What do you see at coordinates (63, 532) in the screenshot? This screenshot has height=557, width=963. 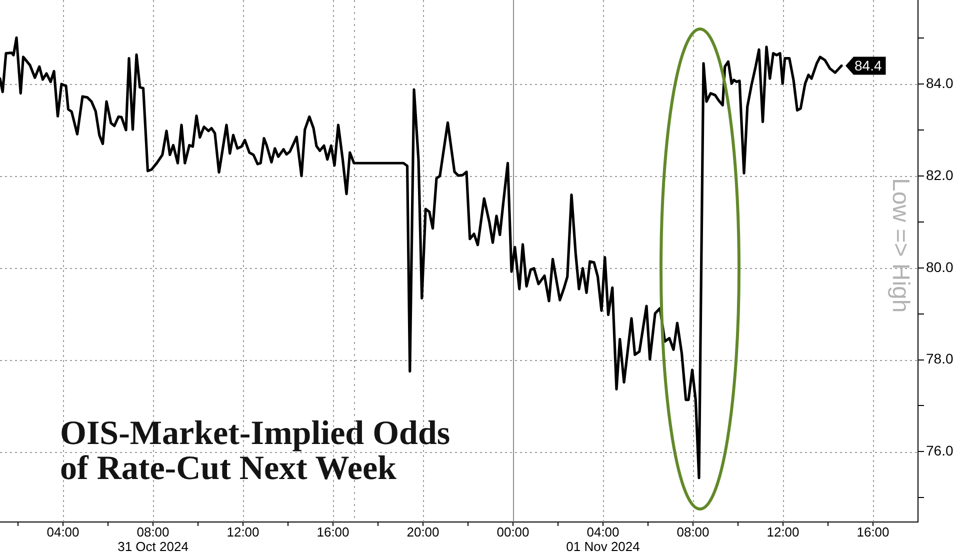 I see `x-tick-label: 04:00` at bounding box center [63, 532].